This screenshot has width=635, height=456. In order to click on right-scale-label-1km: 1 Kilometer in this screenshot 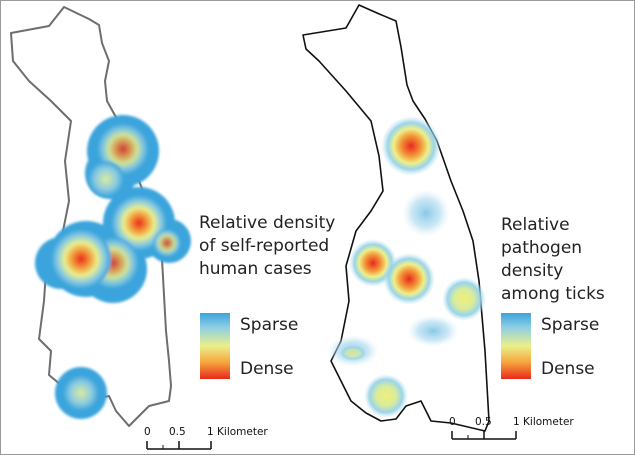, I will do `click(543, 422)`.